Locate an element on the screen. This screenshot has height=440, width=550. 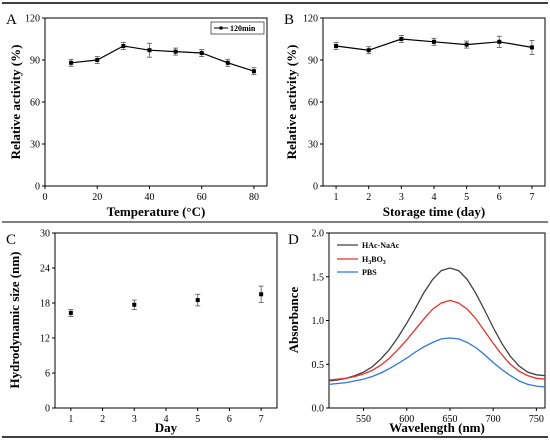
panel-b-x-tick-label: 7 is located at coordinates (531, 197).